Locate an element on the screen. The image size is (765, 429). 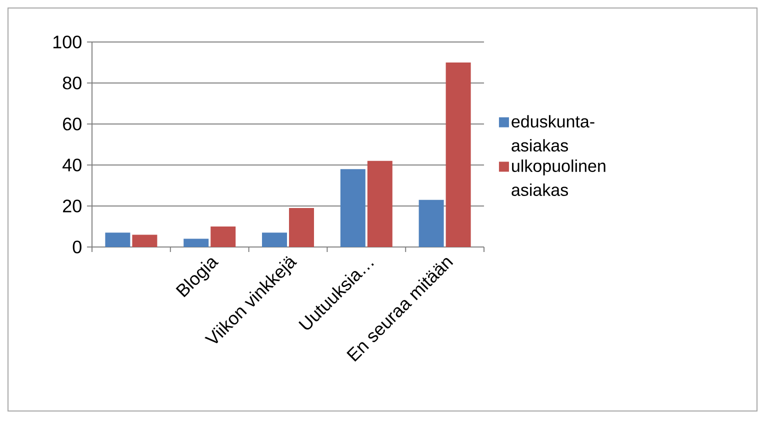
y-tick-label: 100 is located at coordinates (67, 42).